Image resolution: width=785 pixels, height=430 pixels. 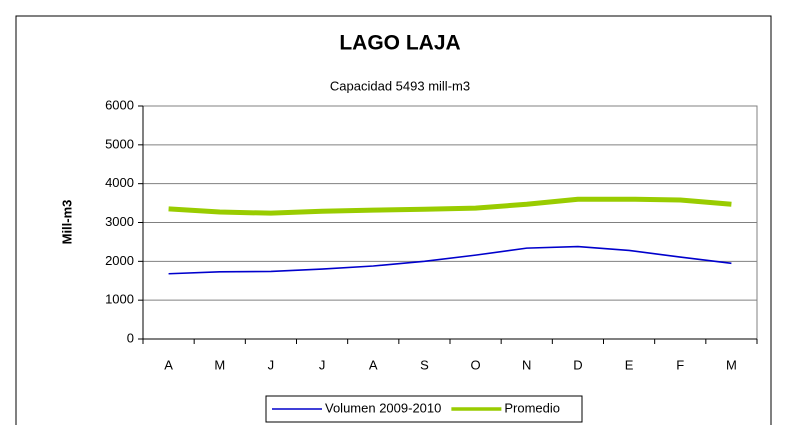 I want to click on x-tick-label: S, so click(x=424, y=364).